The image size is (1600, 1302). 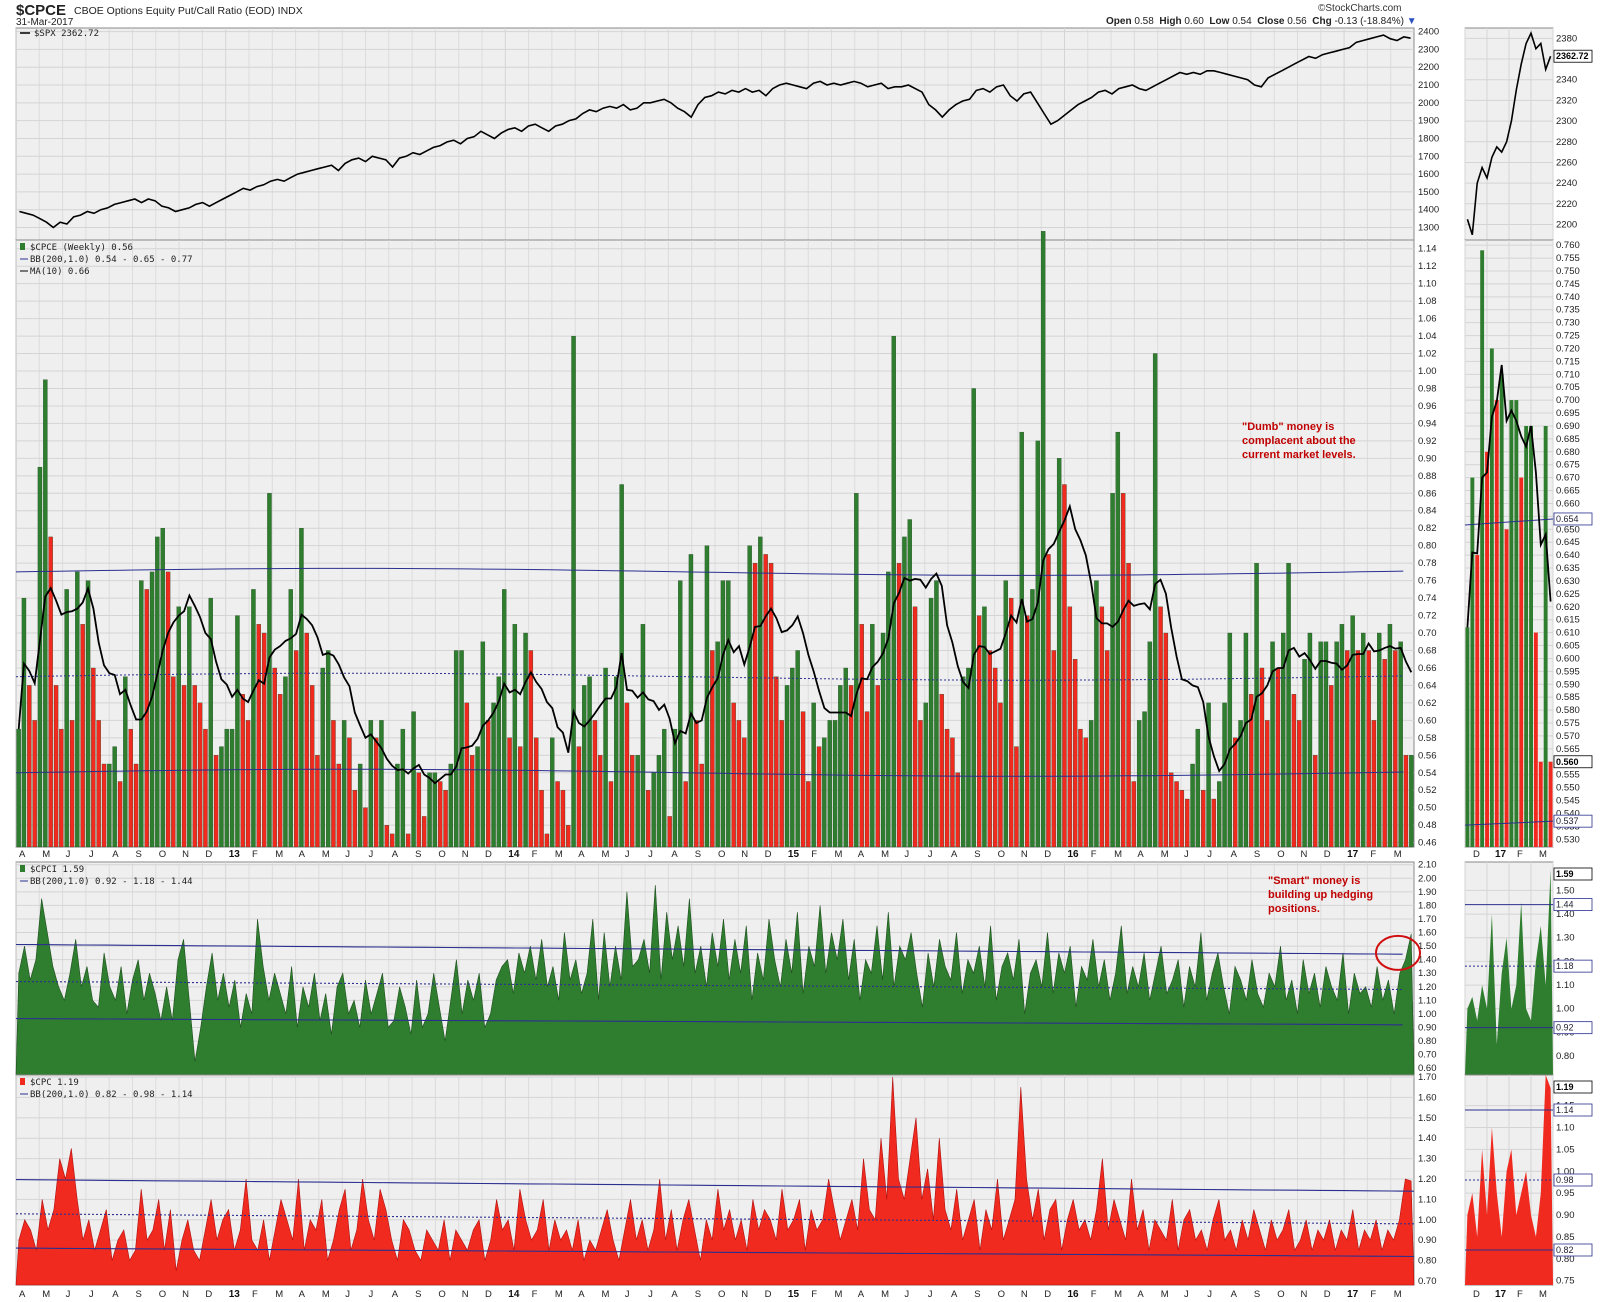 What do you see at coordinates (235, 1294) in the screenshot?
I see `x-tick-label: 13` at bounding box center [235, 1294].